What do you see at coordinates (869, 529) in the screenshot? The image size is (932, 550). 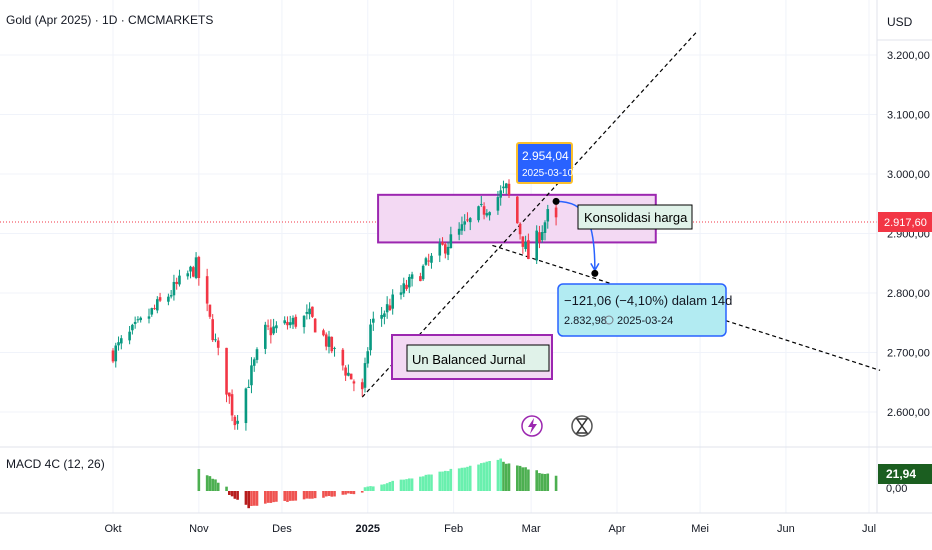 I see `time-tick-label: Jul` at bounding box center [869, 529].